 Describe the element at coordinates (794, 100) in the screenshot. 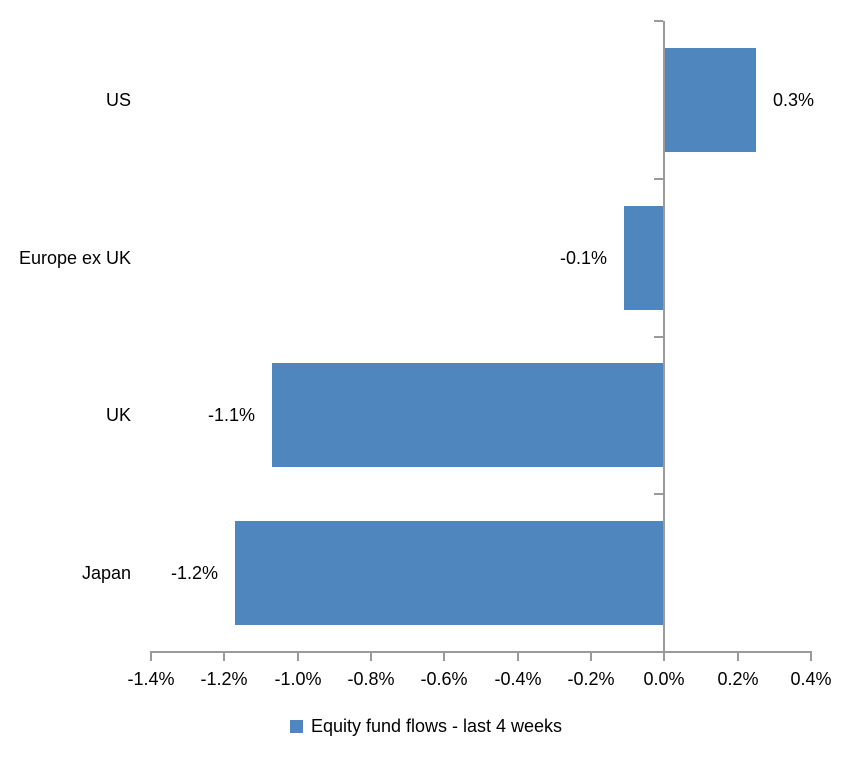

I see `bar-value-label-us: 0.3%` at that location.